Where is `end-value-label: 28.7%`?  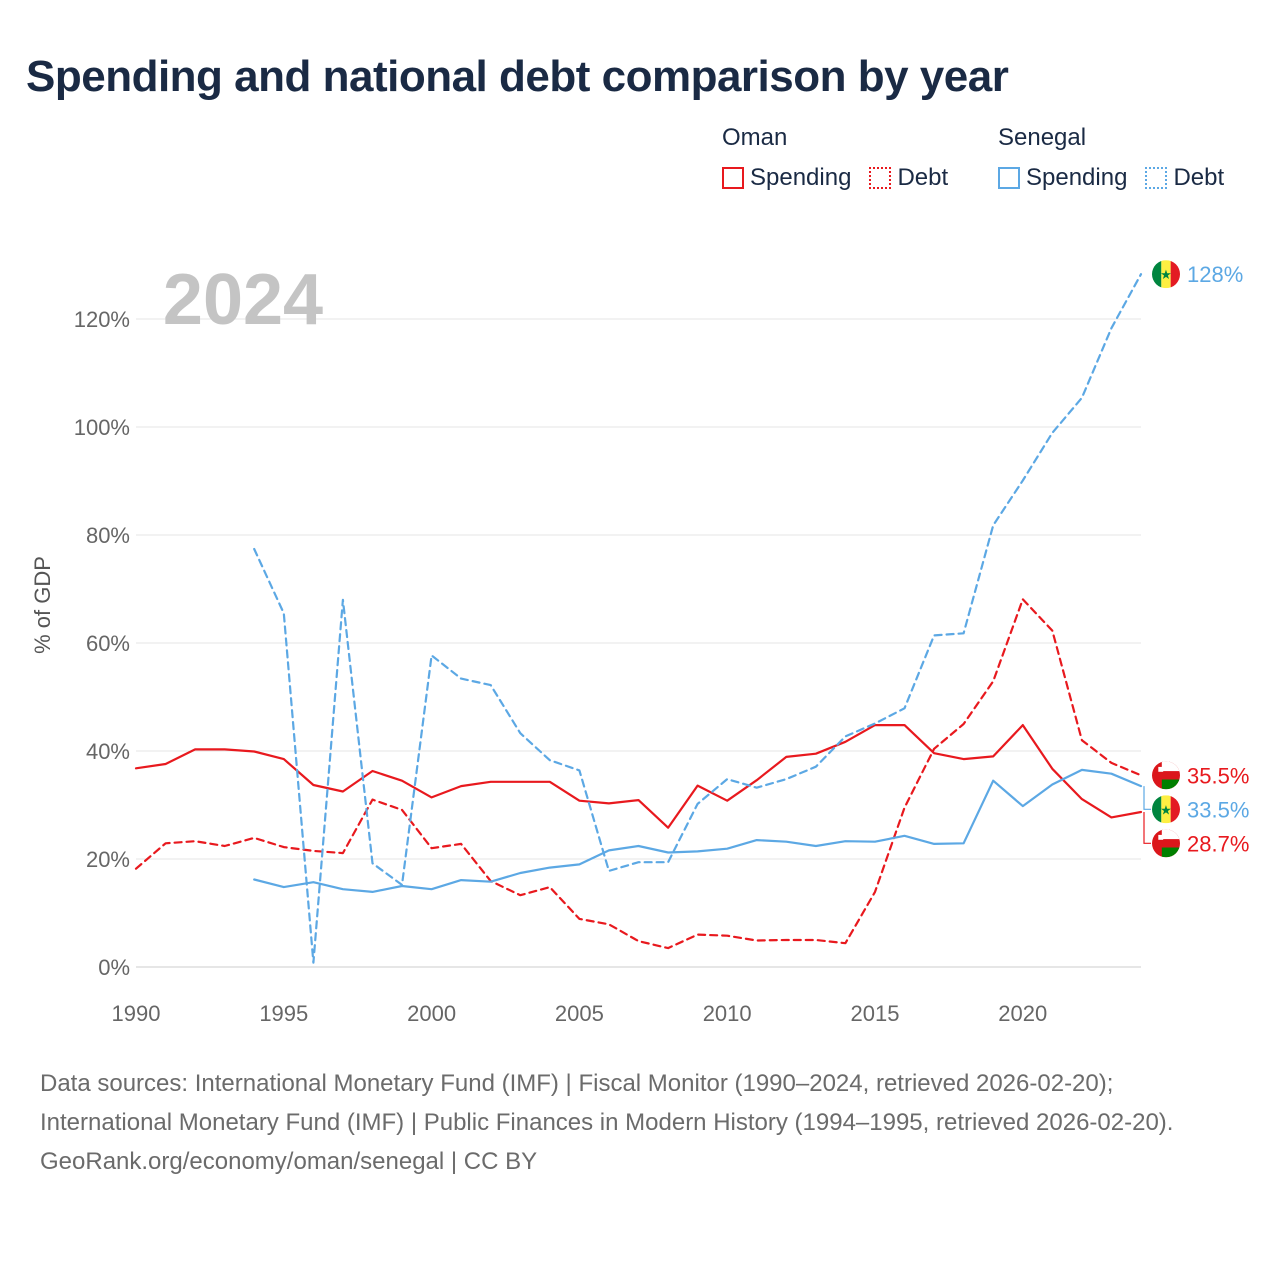 end-value-label: 28.7% is located at coordinates (1218, 843).